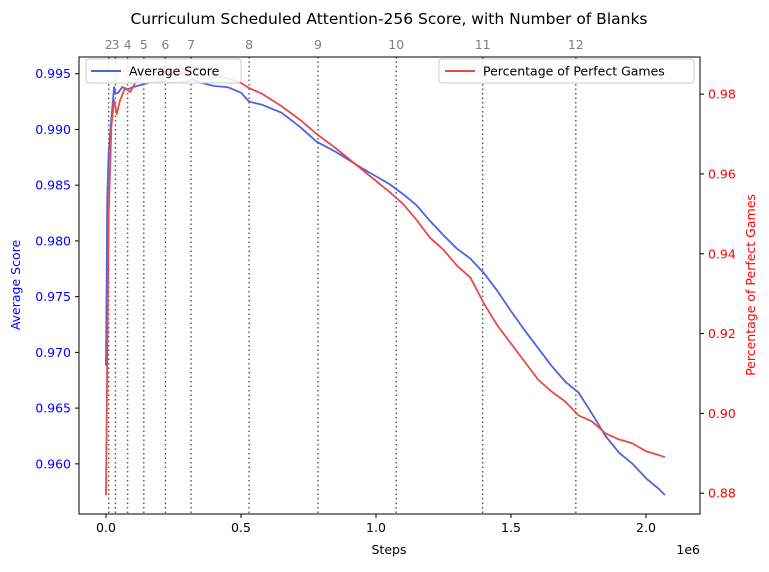  What do you see at coordinates (722, 413) in the screenshot?
I see `right-y-tick-label: 0.90` at bounding box center [722, 413].